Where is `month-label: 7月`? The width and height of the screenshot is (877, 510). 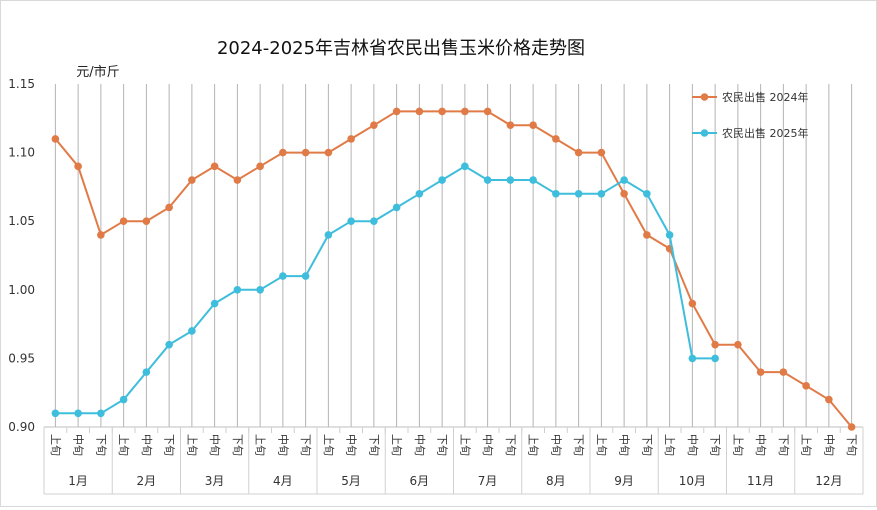
month-label: 7月 is located at coordinates (488, 481).